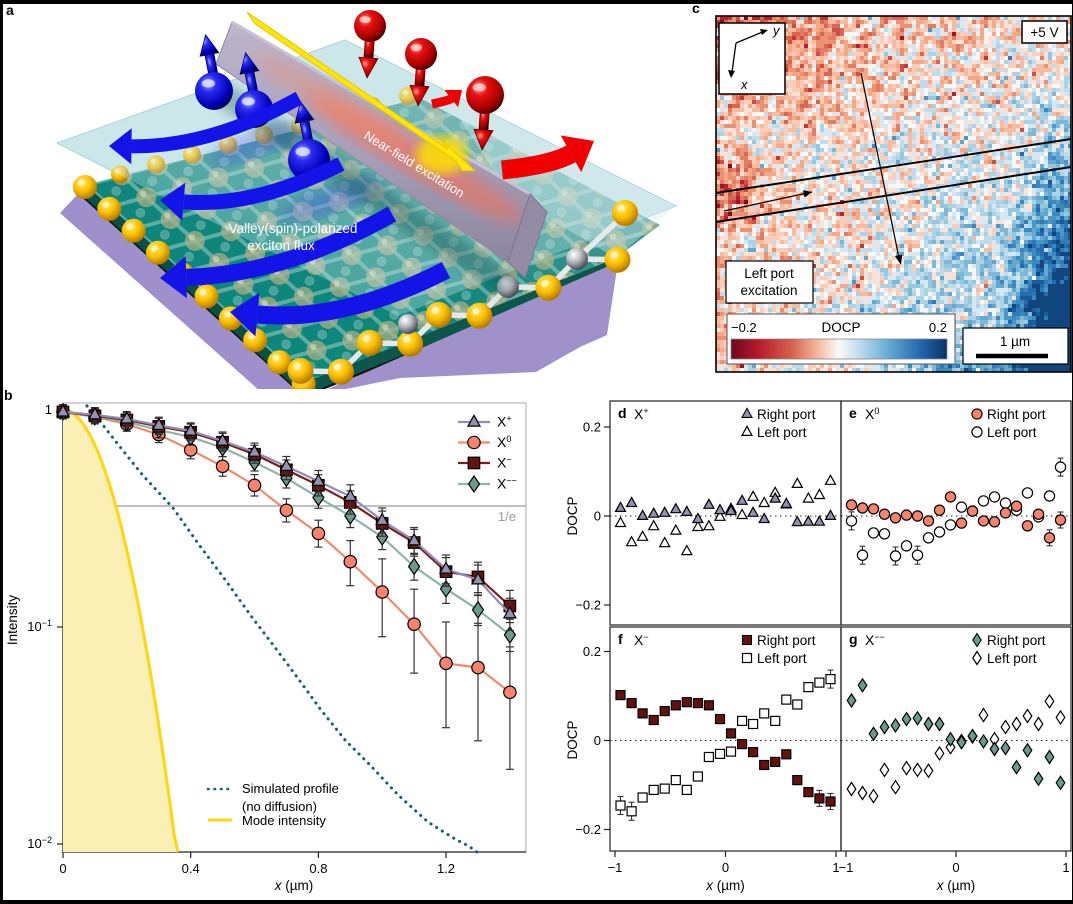 The image size is (1073, 904). What do you see at coordinates (696, 8) in the screenshot?
I see `svg-text: c` at bounding box center [696, 8].